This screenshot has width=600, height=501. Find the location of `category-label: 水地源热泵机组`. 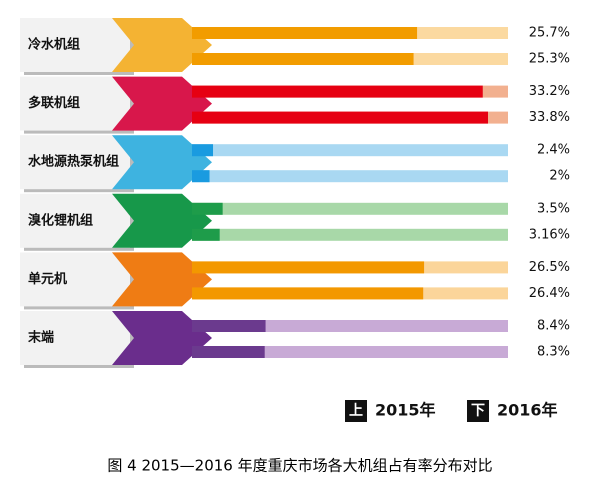

category-label: 水地源热泵机组 is located at coordinates (73, 162).